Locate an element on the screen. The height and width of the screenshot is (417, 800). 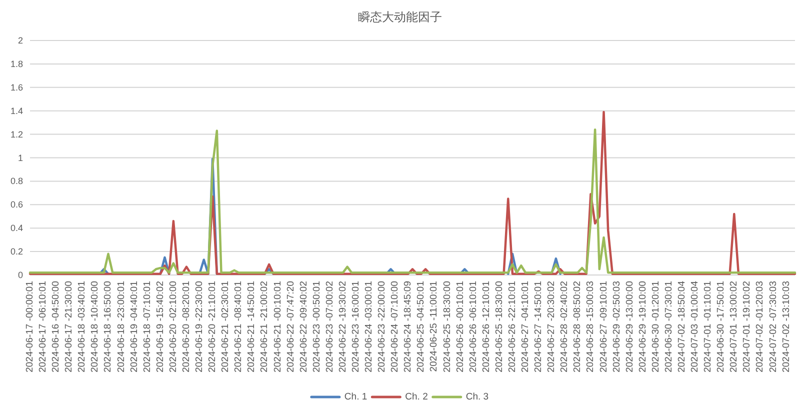
y-tick-label: 1.8 is located at coordinates (16, 63).